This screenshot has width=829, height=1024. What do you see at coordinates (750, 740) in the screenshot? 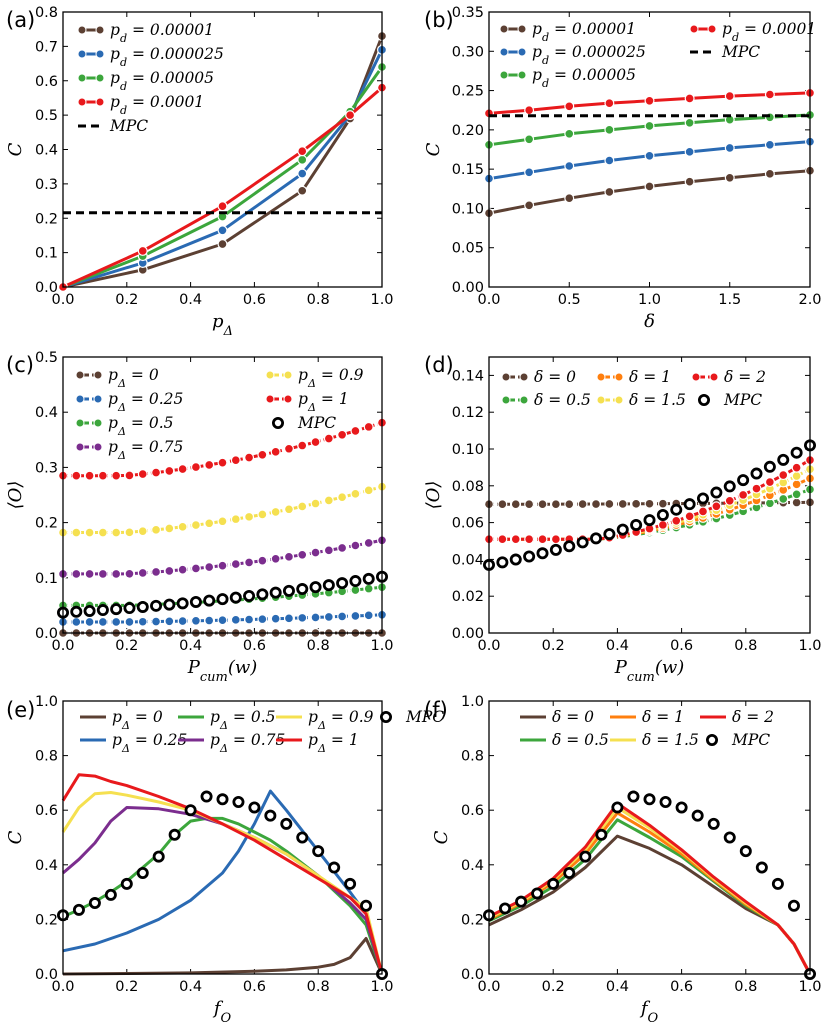
I see `legend-label: MPC` at bounding box center [750, 740].